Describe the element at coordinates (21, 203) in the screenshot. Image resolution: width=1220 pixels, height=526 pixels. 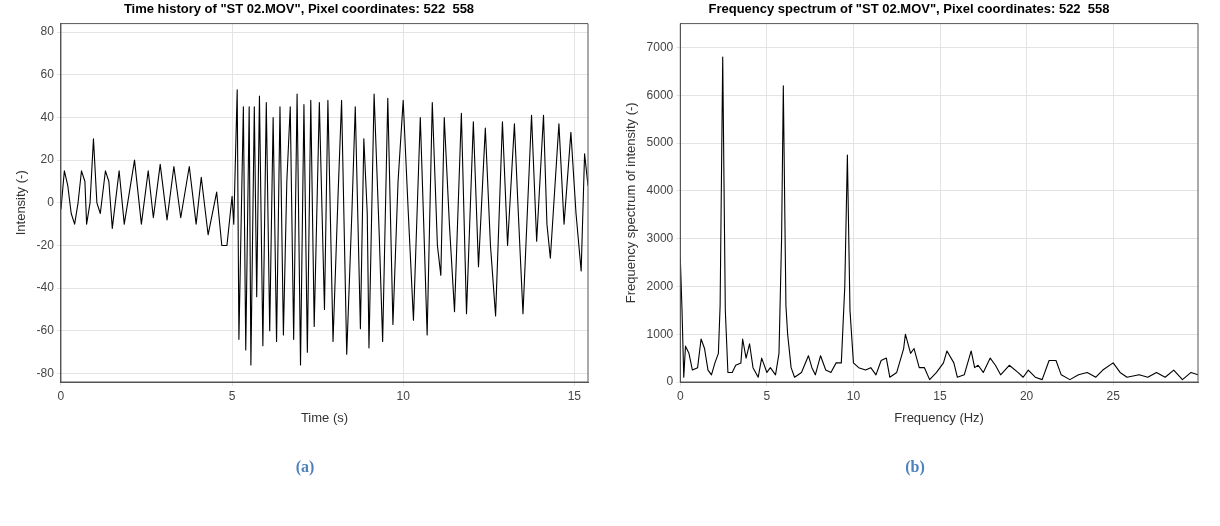
I see `y-axis-title: Intensity (-)` at that location.